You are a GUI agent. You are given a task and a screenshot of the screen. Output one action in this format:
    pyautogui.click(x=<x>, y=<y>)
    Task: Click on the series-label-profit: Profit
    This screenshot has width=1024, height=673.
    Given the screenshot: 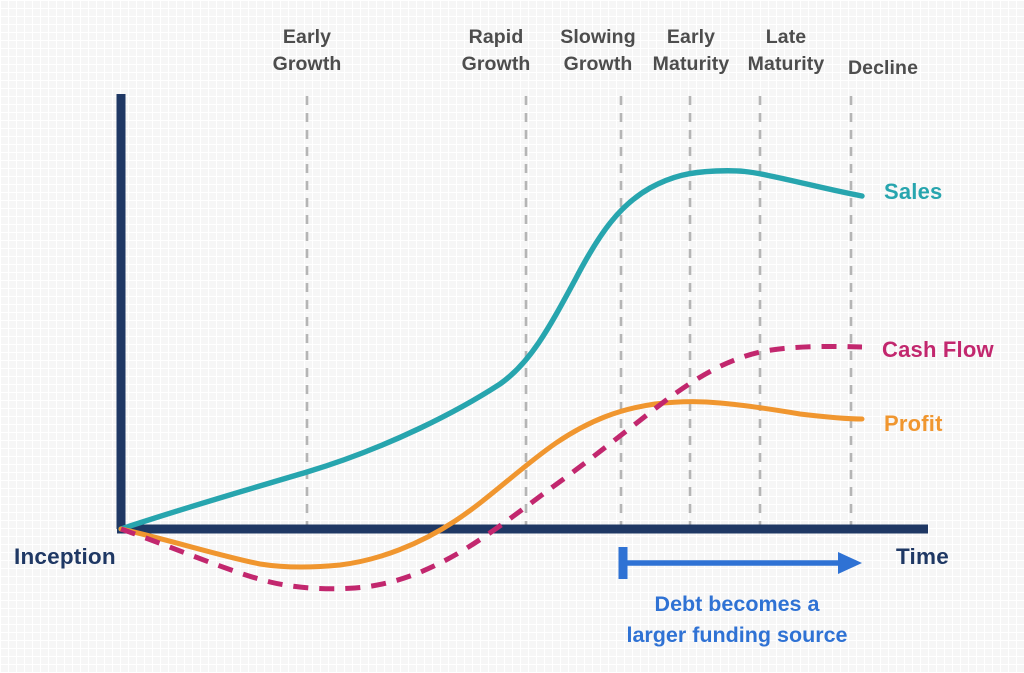 What is the action you would take?
    pyautogui.click(x=913, y=423)
    